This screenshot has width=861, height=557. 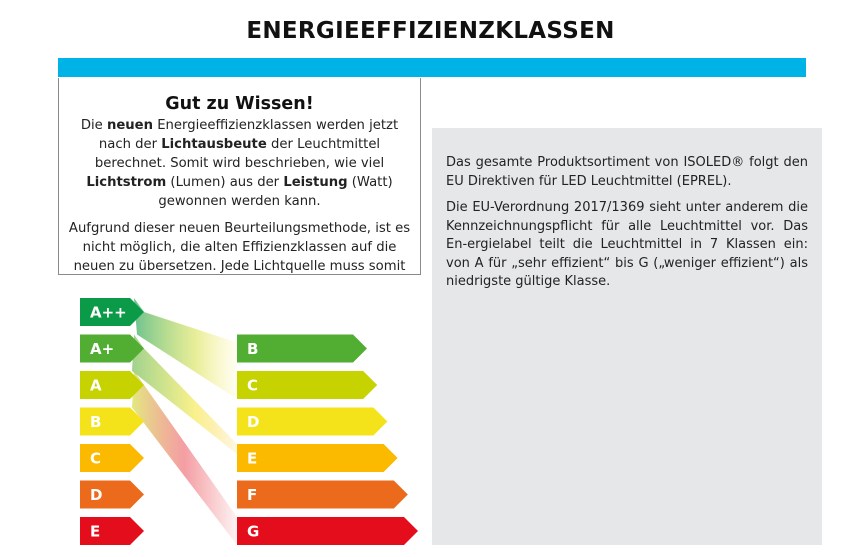 I want to click on old-class-e-shape, so click(x=112, y=531).